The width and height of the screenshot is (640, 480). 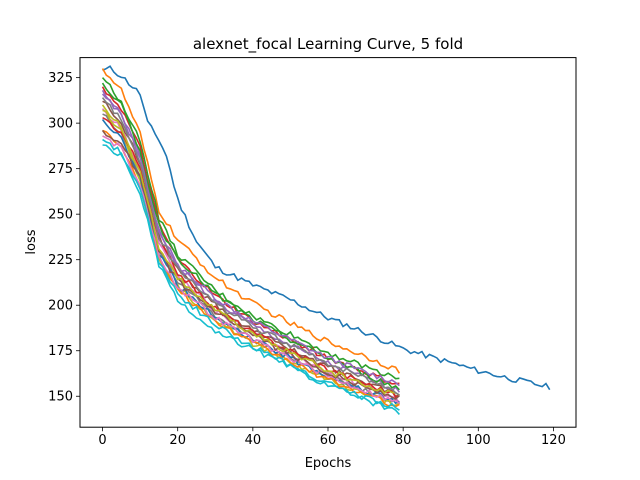 I want to click on y-tick-label: 300, so click(x=60, y=124).